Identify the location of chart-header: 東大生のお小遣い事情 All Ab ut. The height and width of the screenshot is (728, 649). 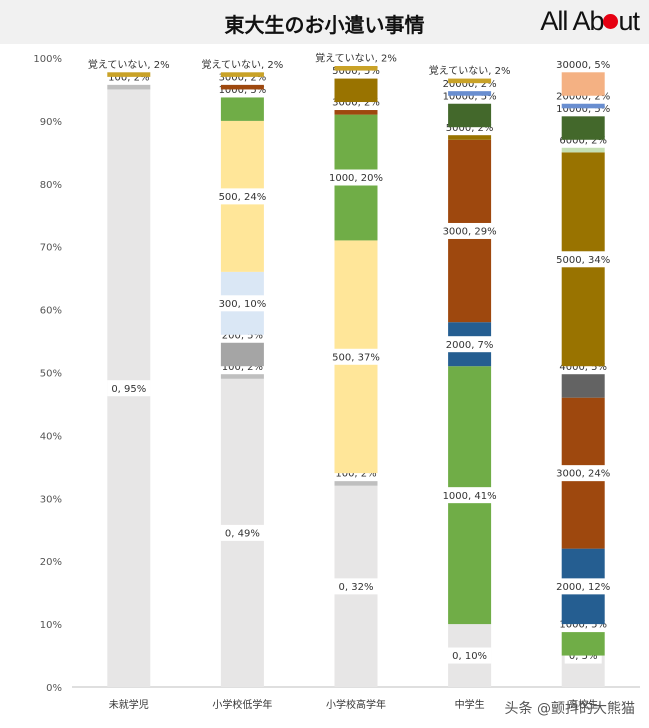
(324, 22).